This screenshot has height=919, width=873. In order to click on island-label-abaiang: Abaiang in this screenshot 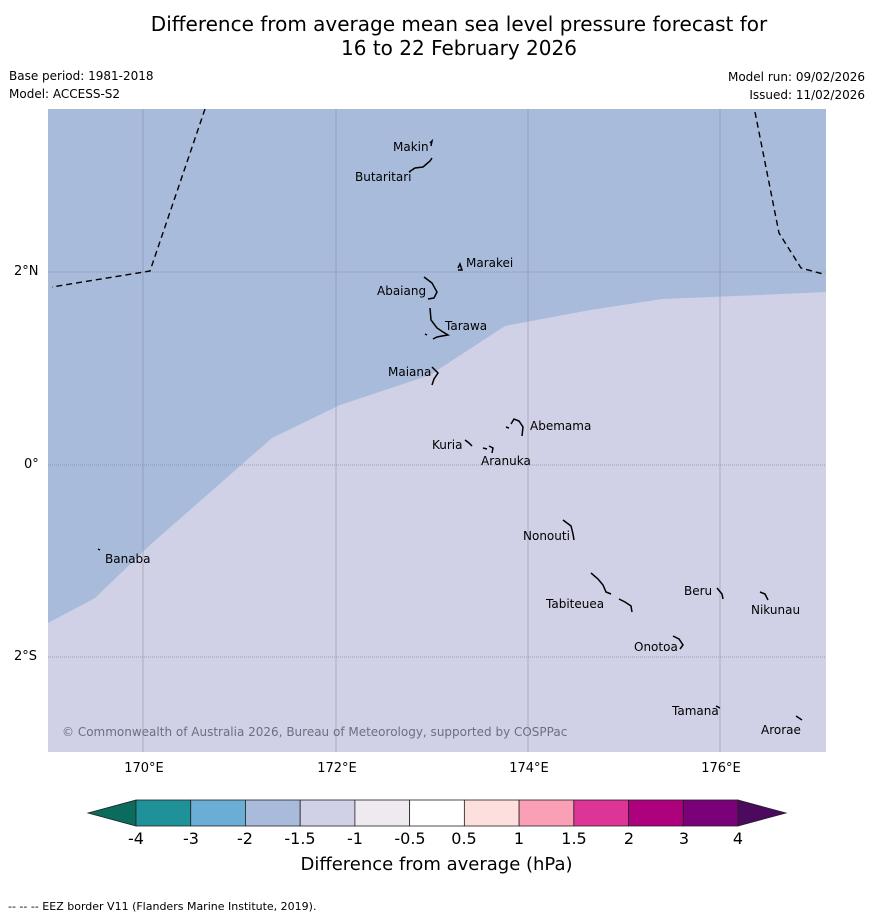, I will do `click(402, 291)`.